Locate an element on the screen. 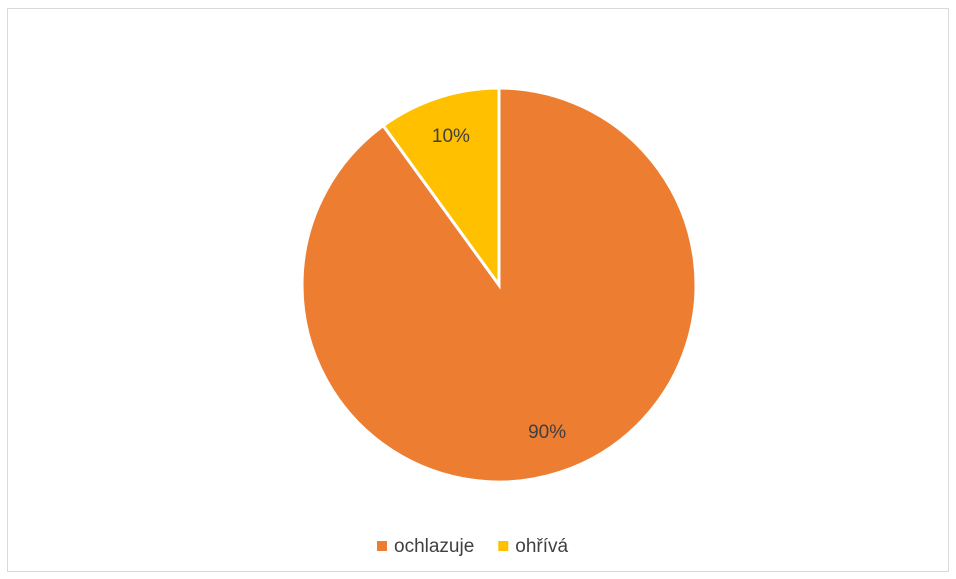 Image resolution: width=956 pixels, height=579 pixels. legend-label: ohřívá is located at coordinates (541, 546).